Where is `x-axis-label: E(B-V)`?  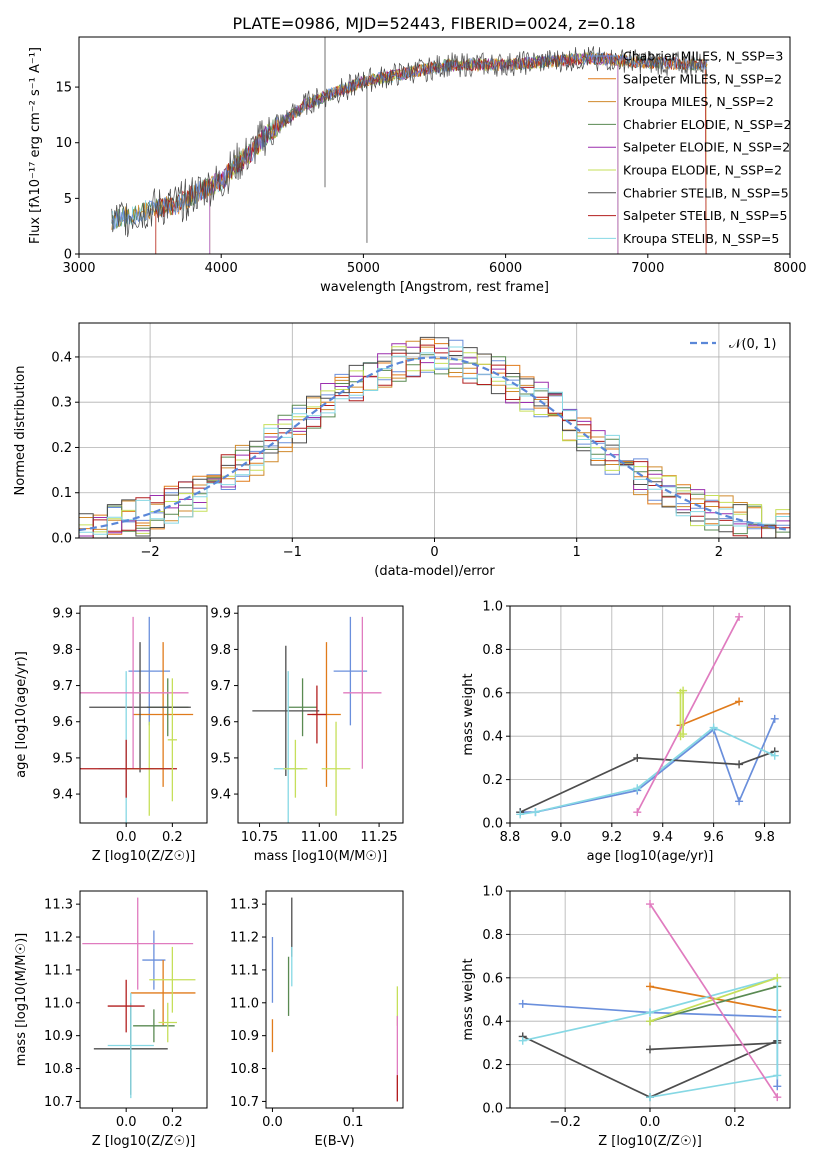 x-axis-label: E(B-V) is located at coordinates (334, 1141).